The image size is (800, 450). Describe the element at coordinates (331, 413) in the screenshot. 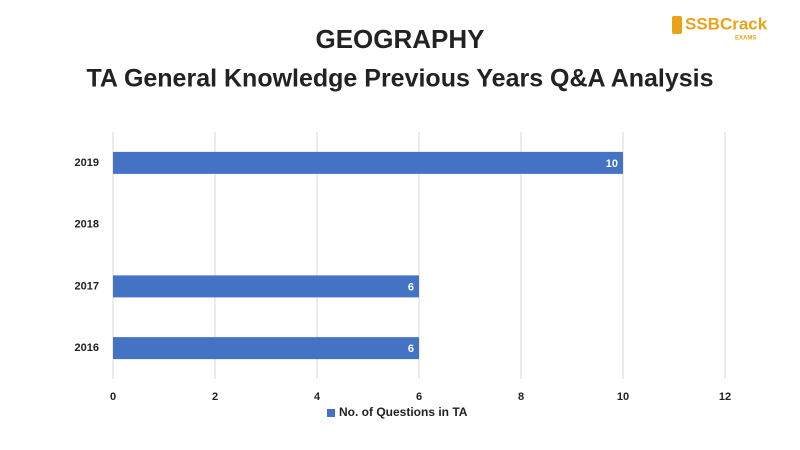

I see `legend-swatch` at that location.